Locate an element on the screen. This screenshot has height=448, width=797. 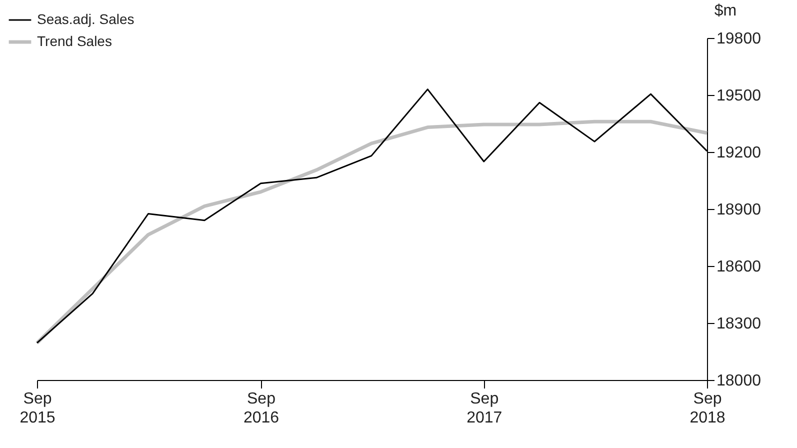
y-tick-label: 19800 is located at coordinates (739, 39).